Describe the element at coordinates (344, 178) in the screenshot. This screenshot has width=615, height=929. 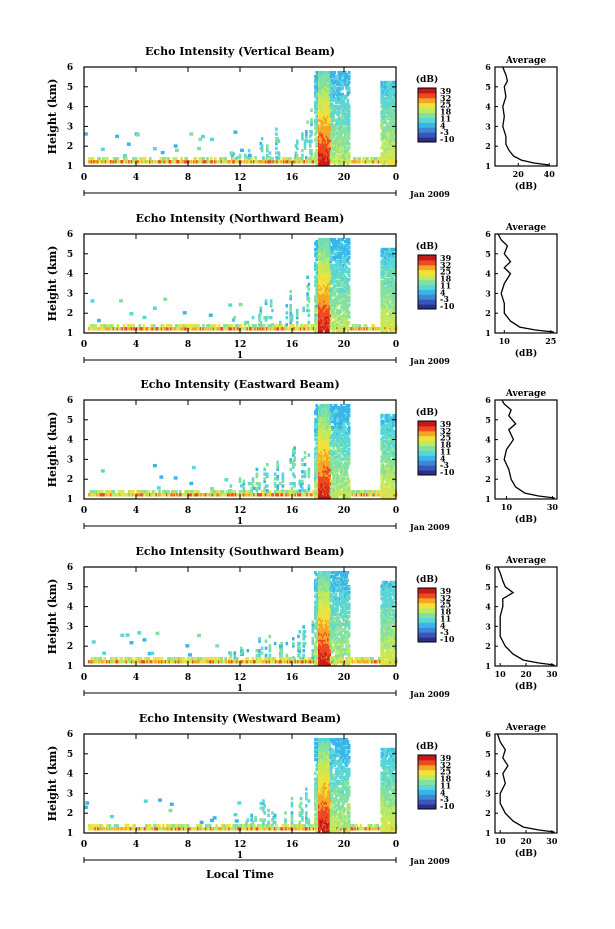
I see `x-tick-label: 20` at that location.